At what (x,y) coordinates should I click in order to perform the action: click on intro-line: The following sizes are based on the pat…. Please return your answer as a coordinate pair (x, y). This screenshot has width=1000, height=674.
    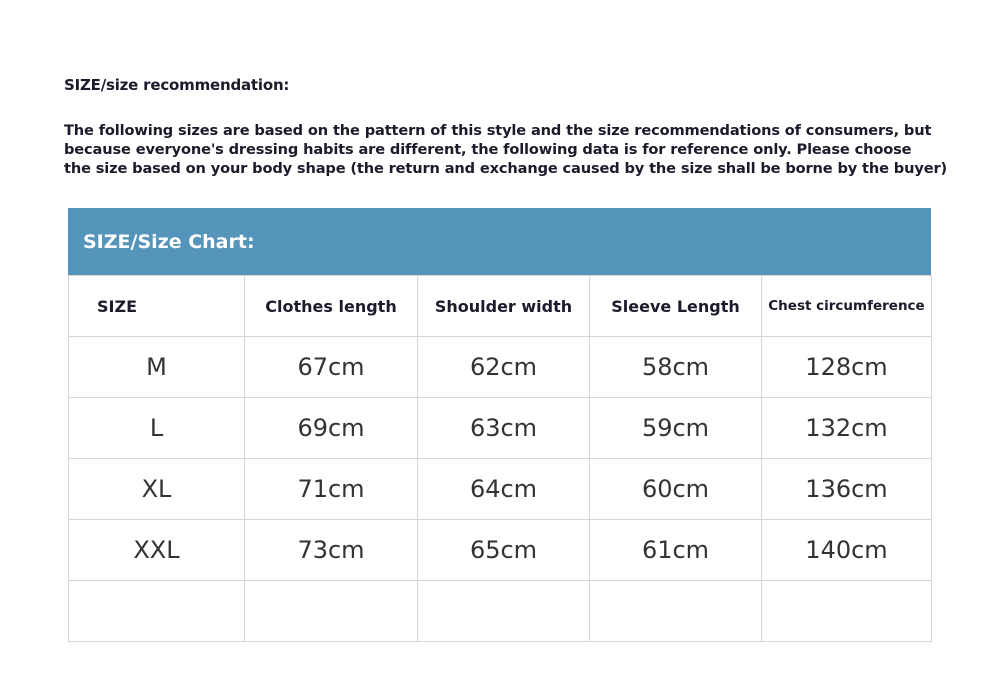
    Looking at the image, I should click on (498, 130).